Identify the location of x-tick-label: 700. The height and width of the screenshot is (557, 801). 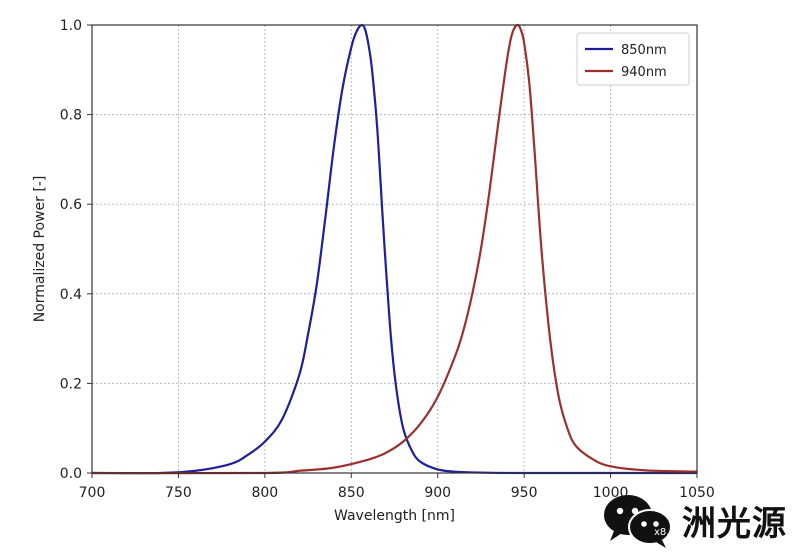
(92, 493).